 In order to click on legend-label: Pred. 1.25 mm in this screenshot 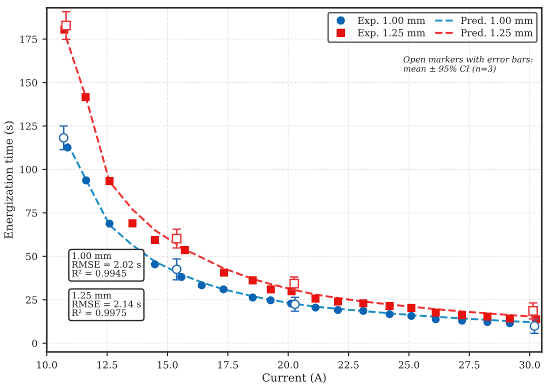, I will do `click(497, 32)`.